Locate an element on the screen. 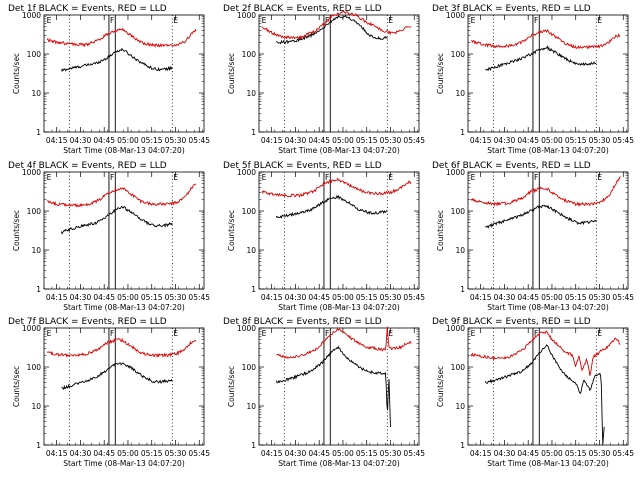 This screenshot has width=640, height=480. panel-title: Det 2f BLACK = Events, RED = LLD is located at coordinates (302, 9).